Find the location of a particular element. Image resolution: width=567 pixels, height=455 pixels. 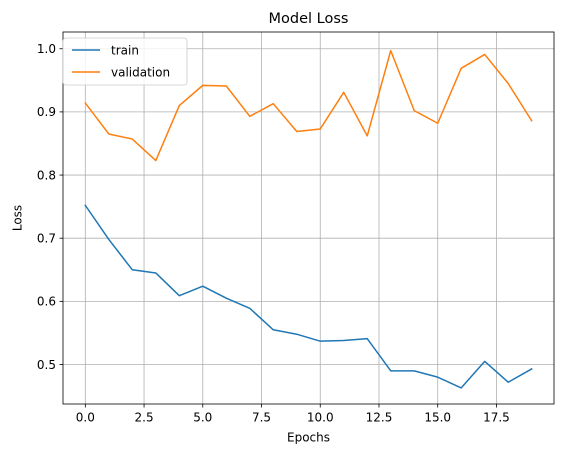

y-tick-label: 0.8 is located at coordinates (46, 175).